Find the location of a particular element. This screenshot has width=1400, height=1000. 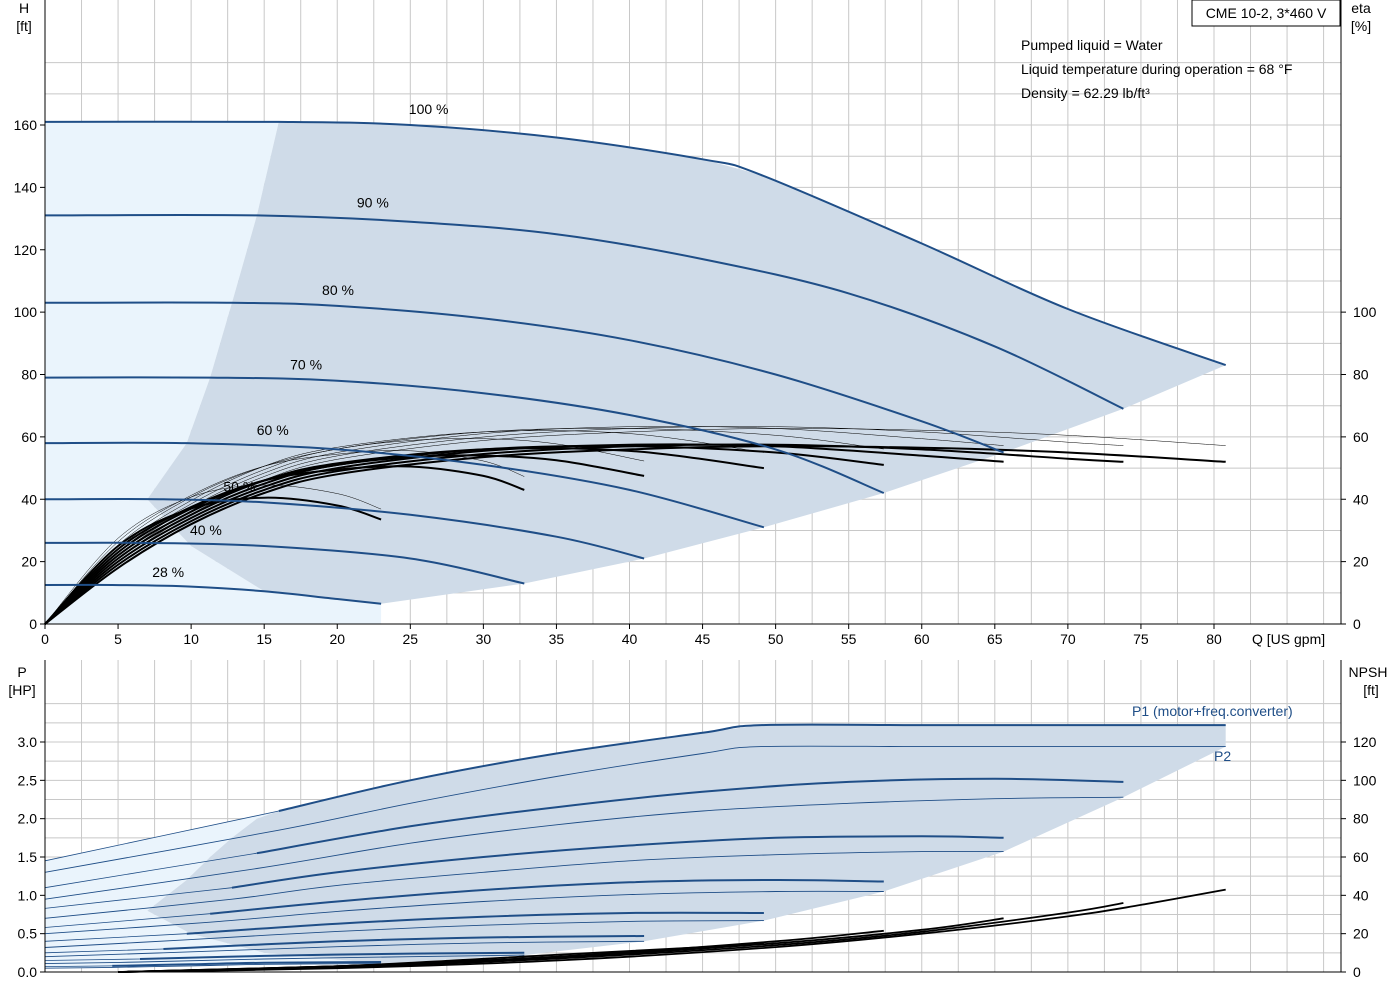

h-tick-label: 20 is located at coordinates (29, 562).